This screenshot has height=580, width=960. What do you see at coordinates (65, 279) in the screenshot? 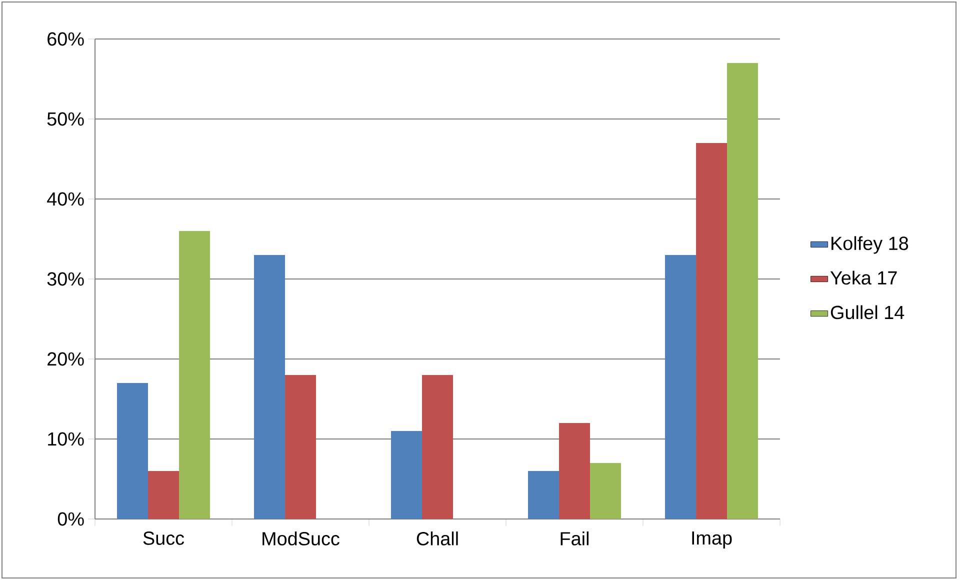
I see `y-tick-label: 30%` at bounding box center [65, 279].